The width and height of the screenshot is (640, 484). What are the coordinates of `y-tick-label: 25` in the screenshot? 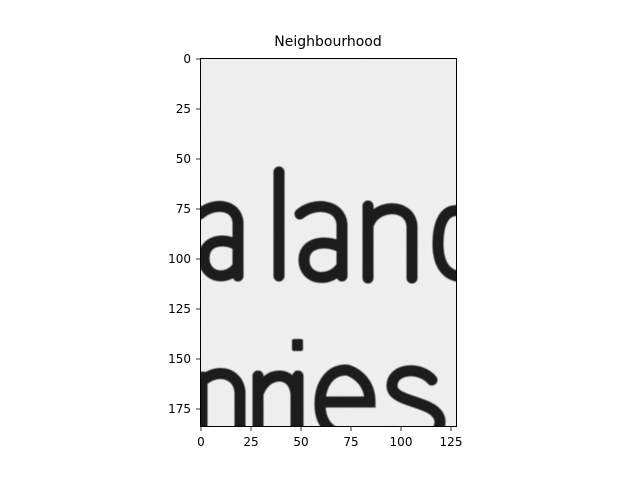 It's located at (183, 109).